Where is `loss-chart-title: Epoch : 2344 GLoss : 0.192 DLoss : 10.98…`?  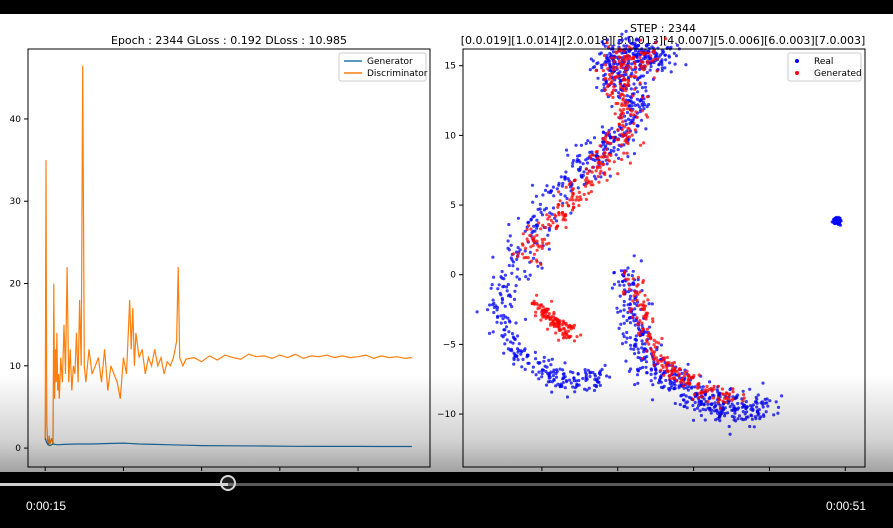
loss-chart-title: Epoch : 2344 GLoss : 0.192 DLoss : 10.98… is located at coordinates (229, 40).